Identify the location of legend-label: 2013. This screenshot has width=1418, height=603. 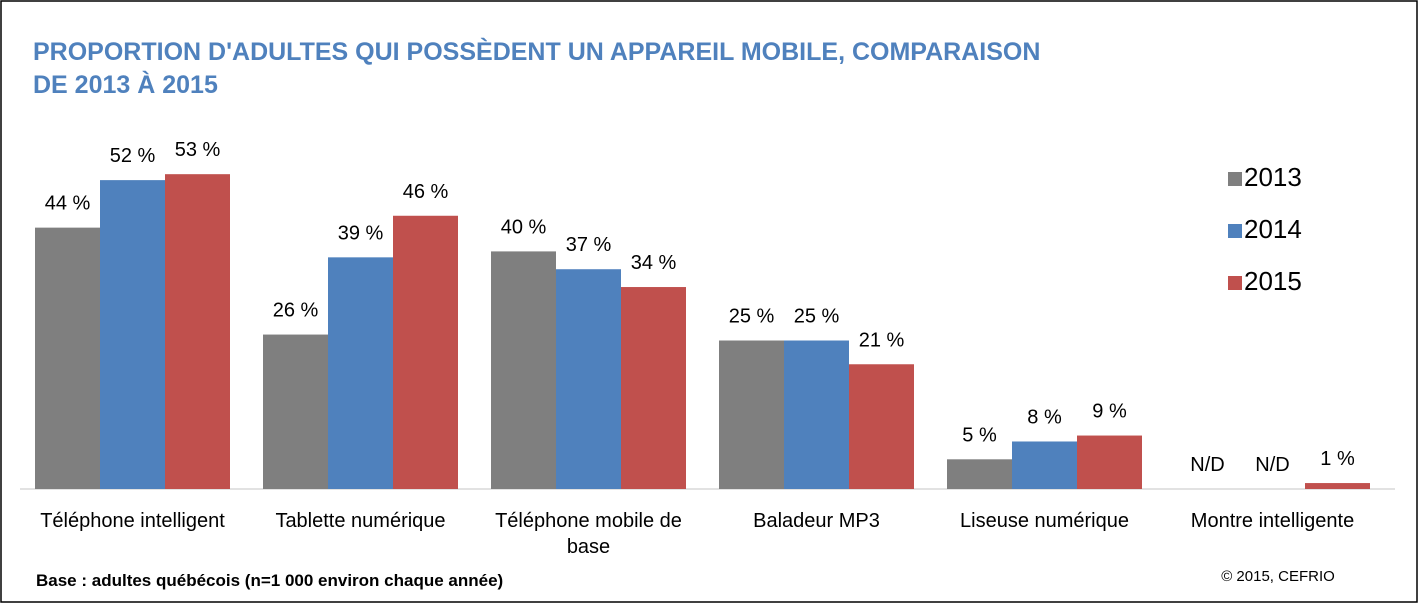
(1273, 177).